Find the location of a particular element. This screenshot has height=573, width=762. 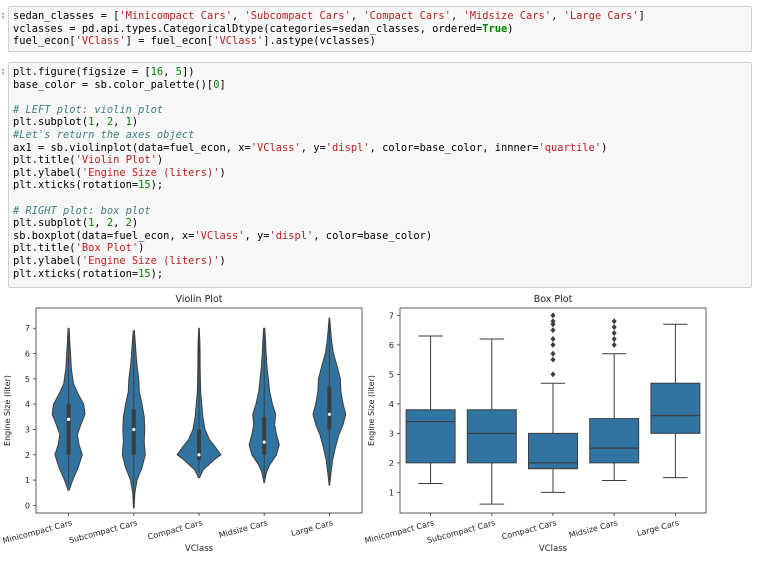

code-token: 'Large Cars' is located at coordinates (601, 16).